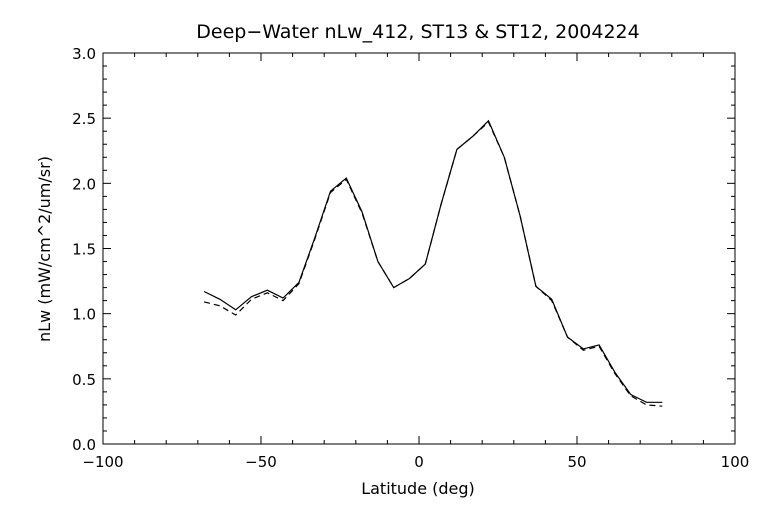 The width and height of the screenshot is (768, 512). I want to click on x-tick-label: −100, so click(102, 462).